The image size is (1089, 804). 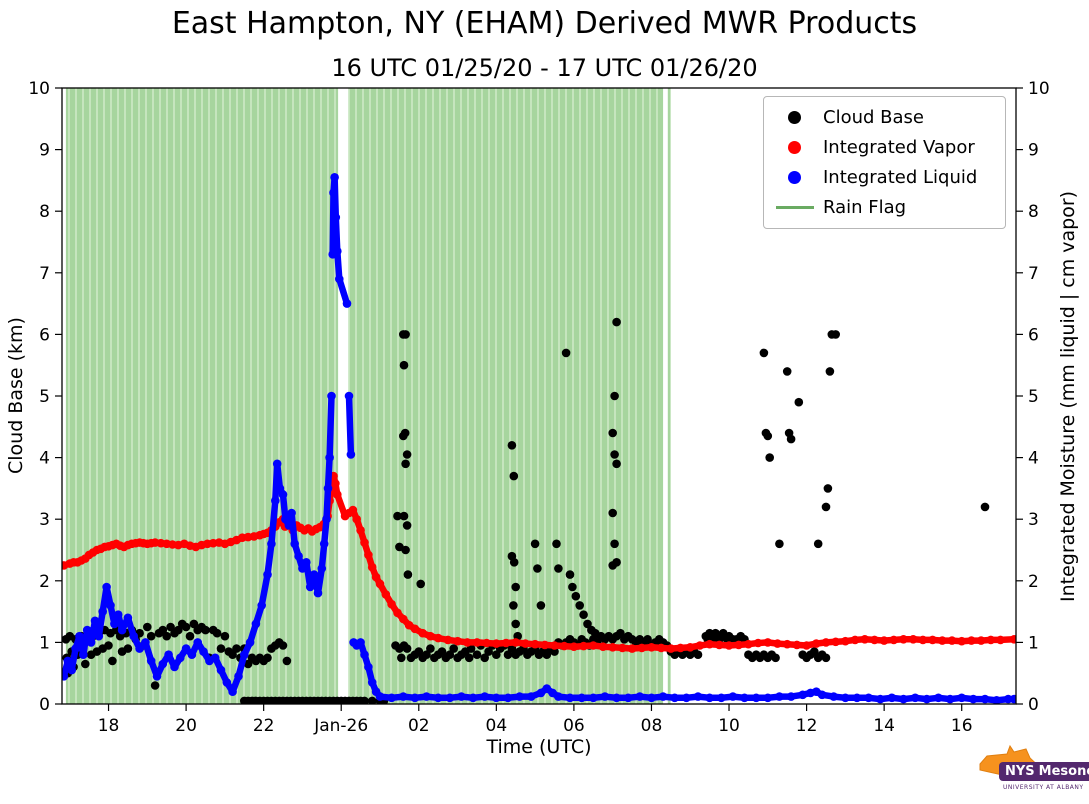 I want to click on x-tick-label: 10, so click(x=729, y=726).